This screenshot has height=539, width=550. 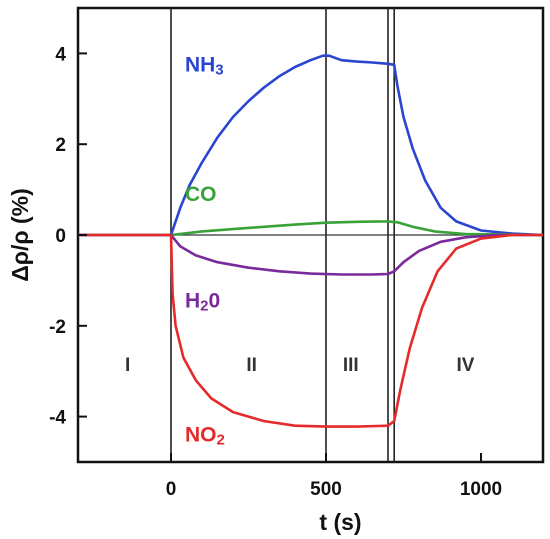 I want to click on y-axis-label: Δρ/ρ (%), so click(x=20, y=235).